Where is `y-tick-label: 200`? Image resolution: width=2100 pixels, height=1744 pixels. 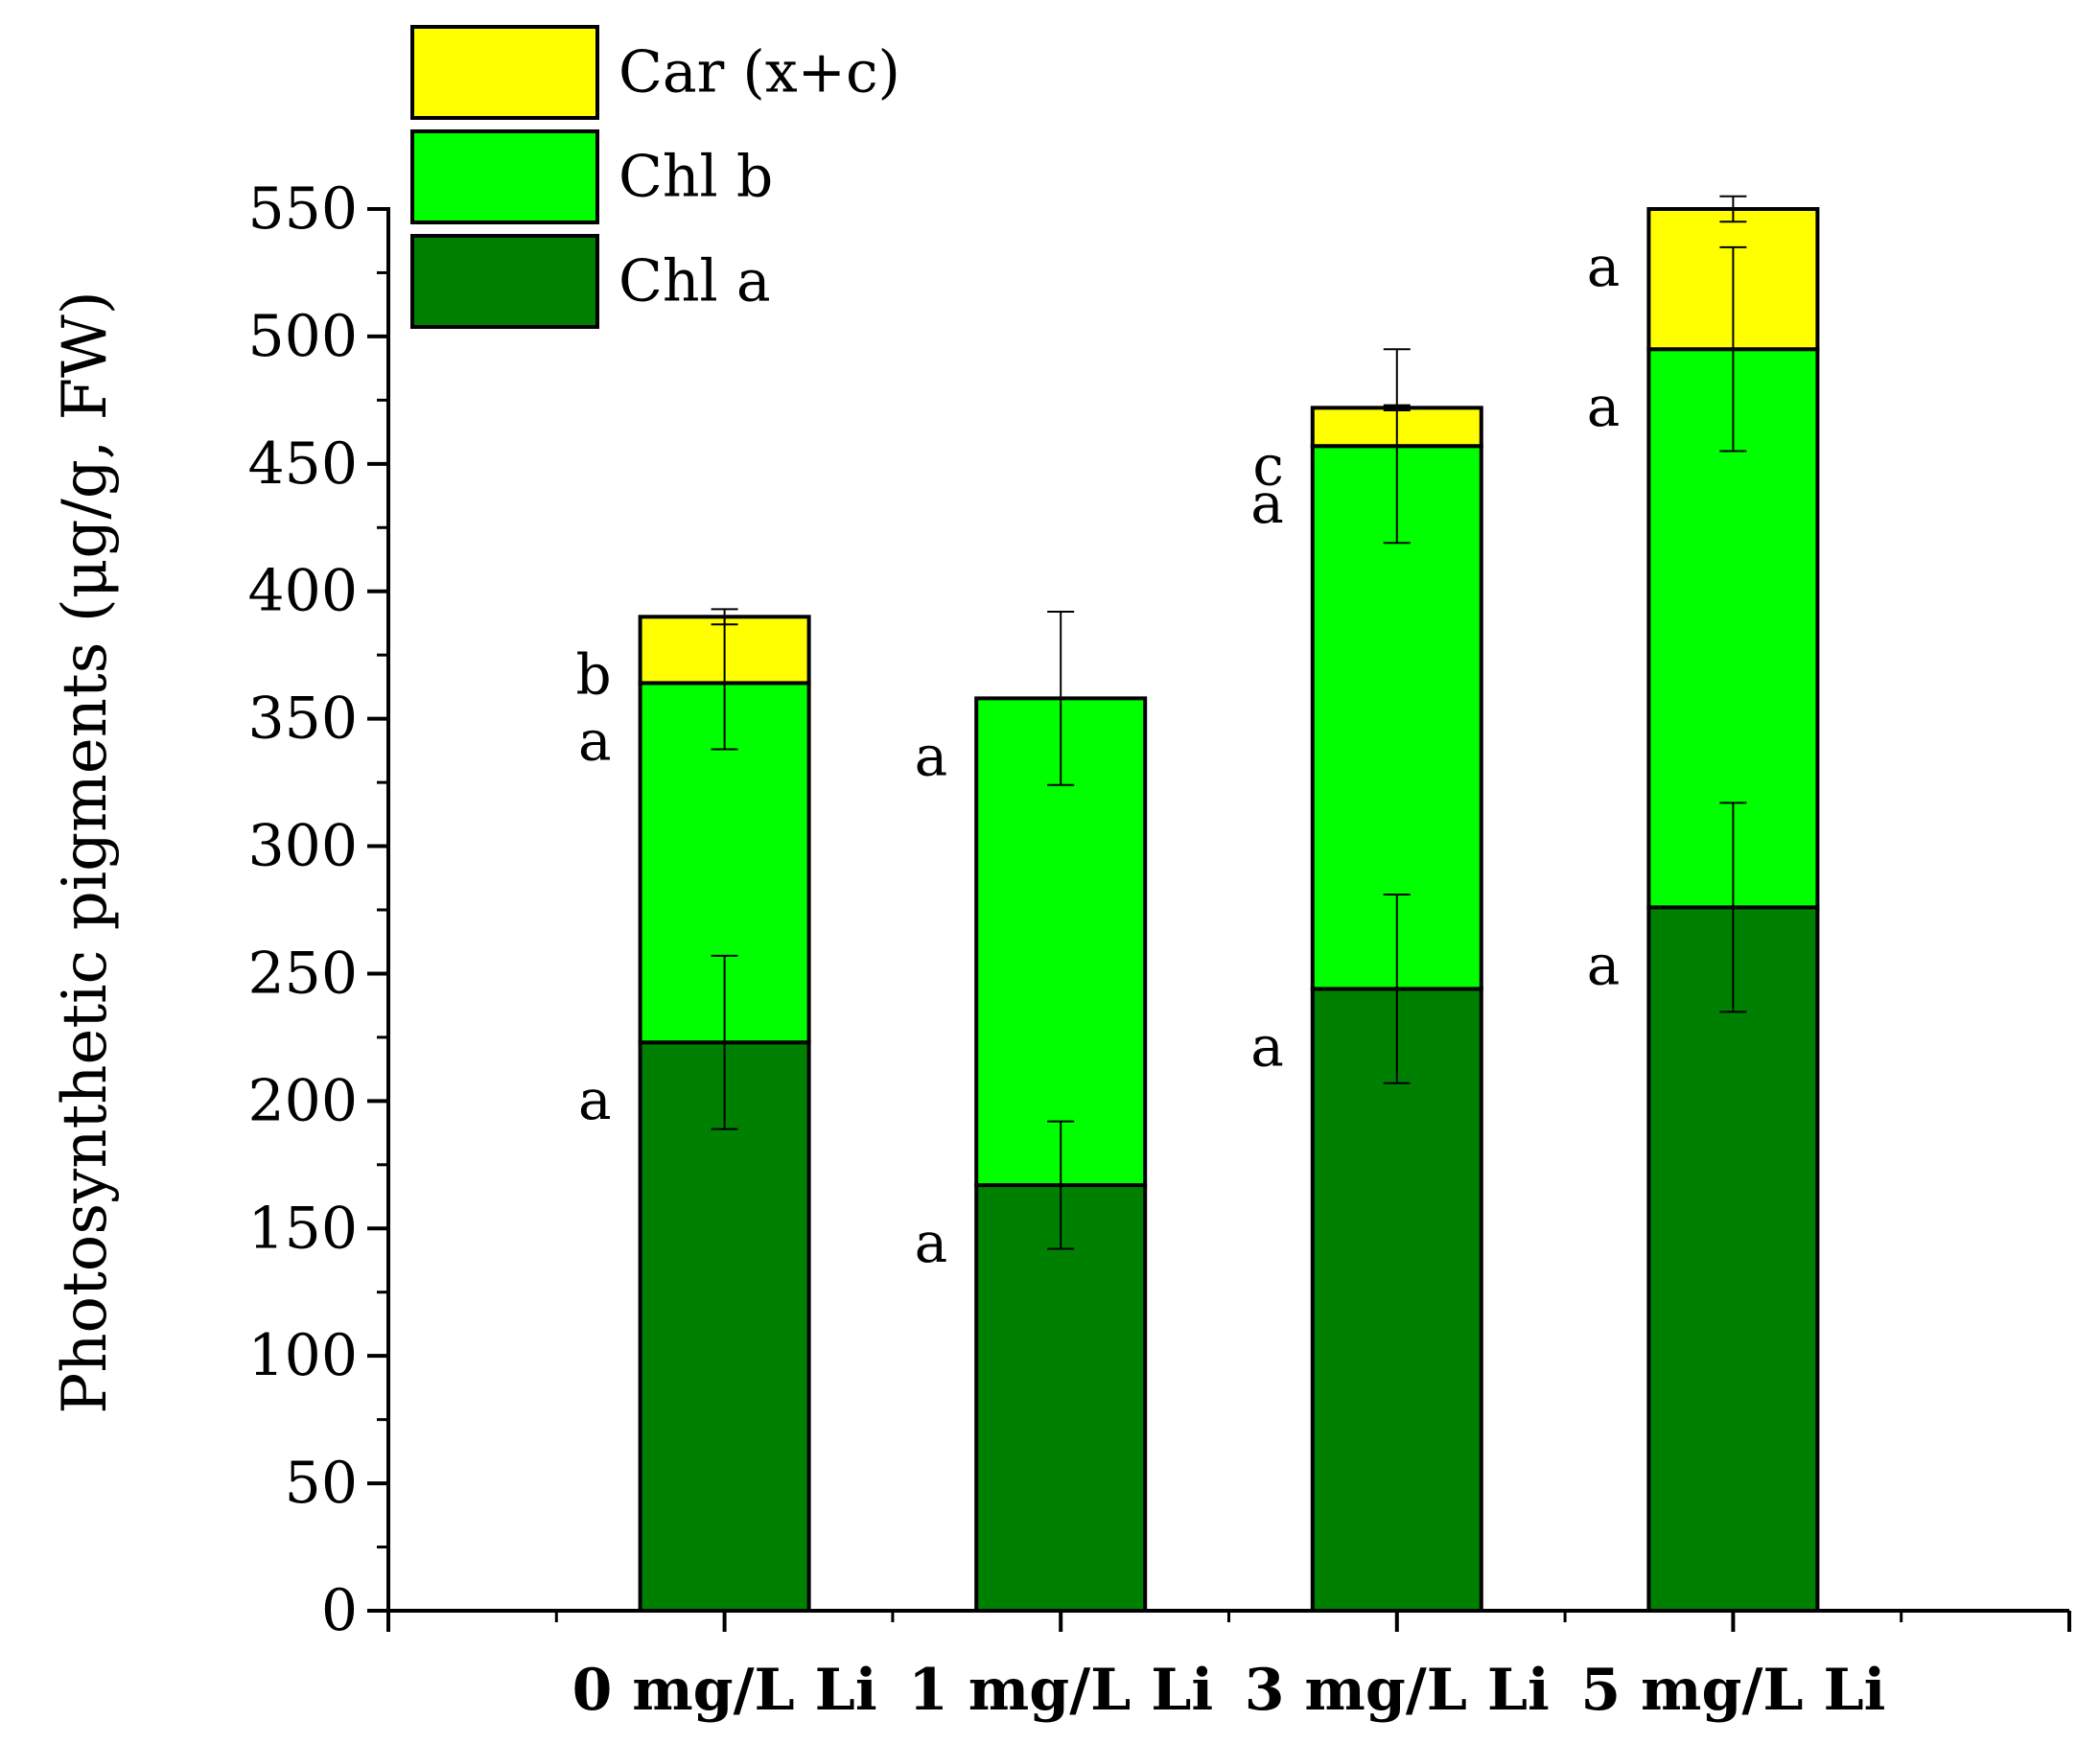
y-tick-label: 200 is located at coordinates (302, 1100).